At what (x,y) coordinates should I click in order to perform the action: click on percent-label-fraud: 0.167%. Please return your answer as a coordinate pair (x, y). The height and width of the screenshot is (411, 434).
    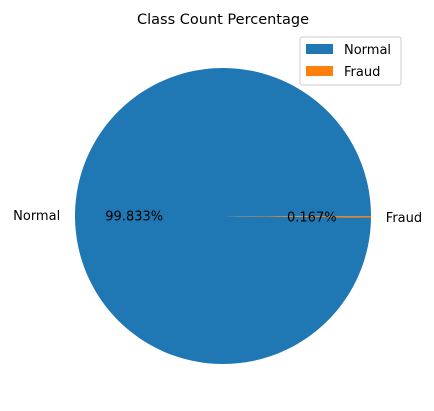
    Looking at the image, I should click on (312, 217).